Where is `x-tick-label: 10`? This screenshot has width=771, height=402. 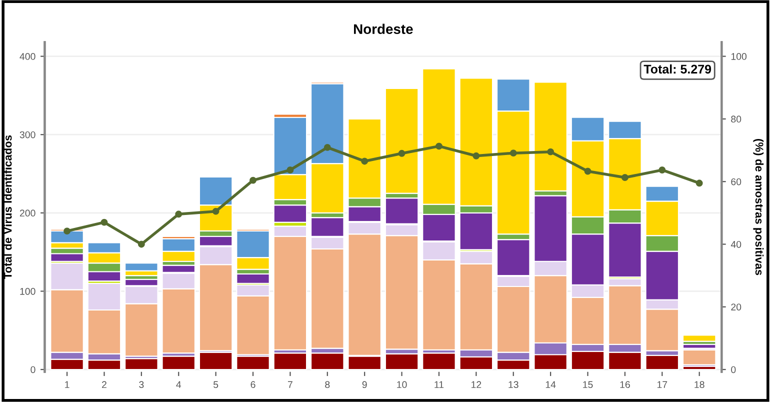
x-tick-label: 10 is located at coordinates (402, 384).